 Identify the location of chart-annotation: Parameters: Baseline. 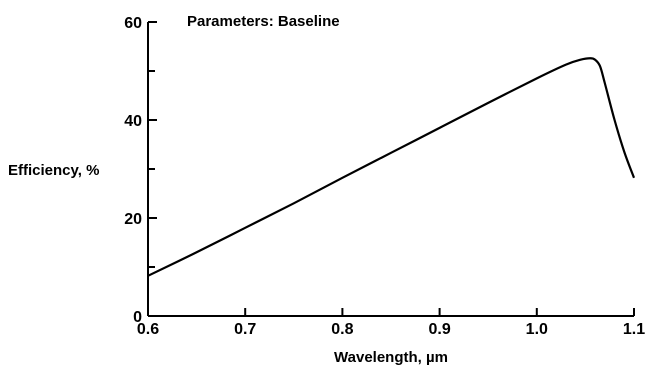
(263, 21).